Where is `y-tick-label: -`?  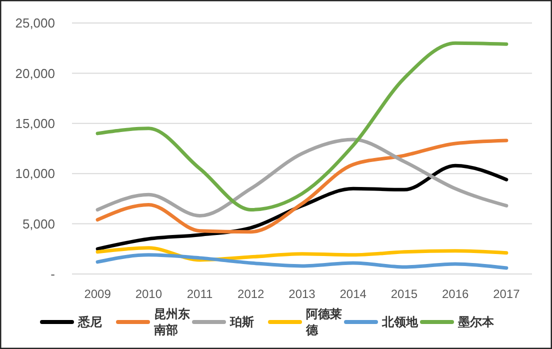 y-tick-label: - is located at coordinates (52, 274).